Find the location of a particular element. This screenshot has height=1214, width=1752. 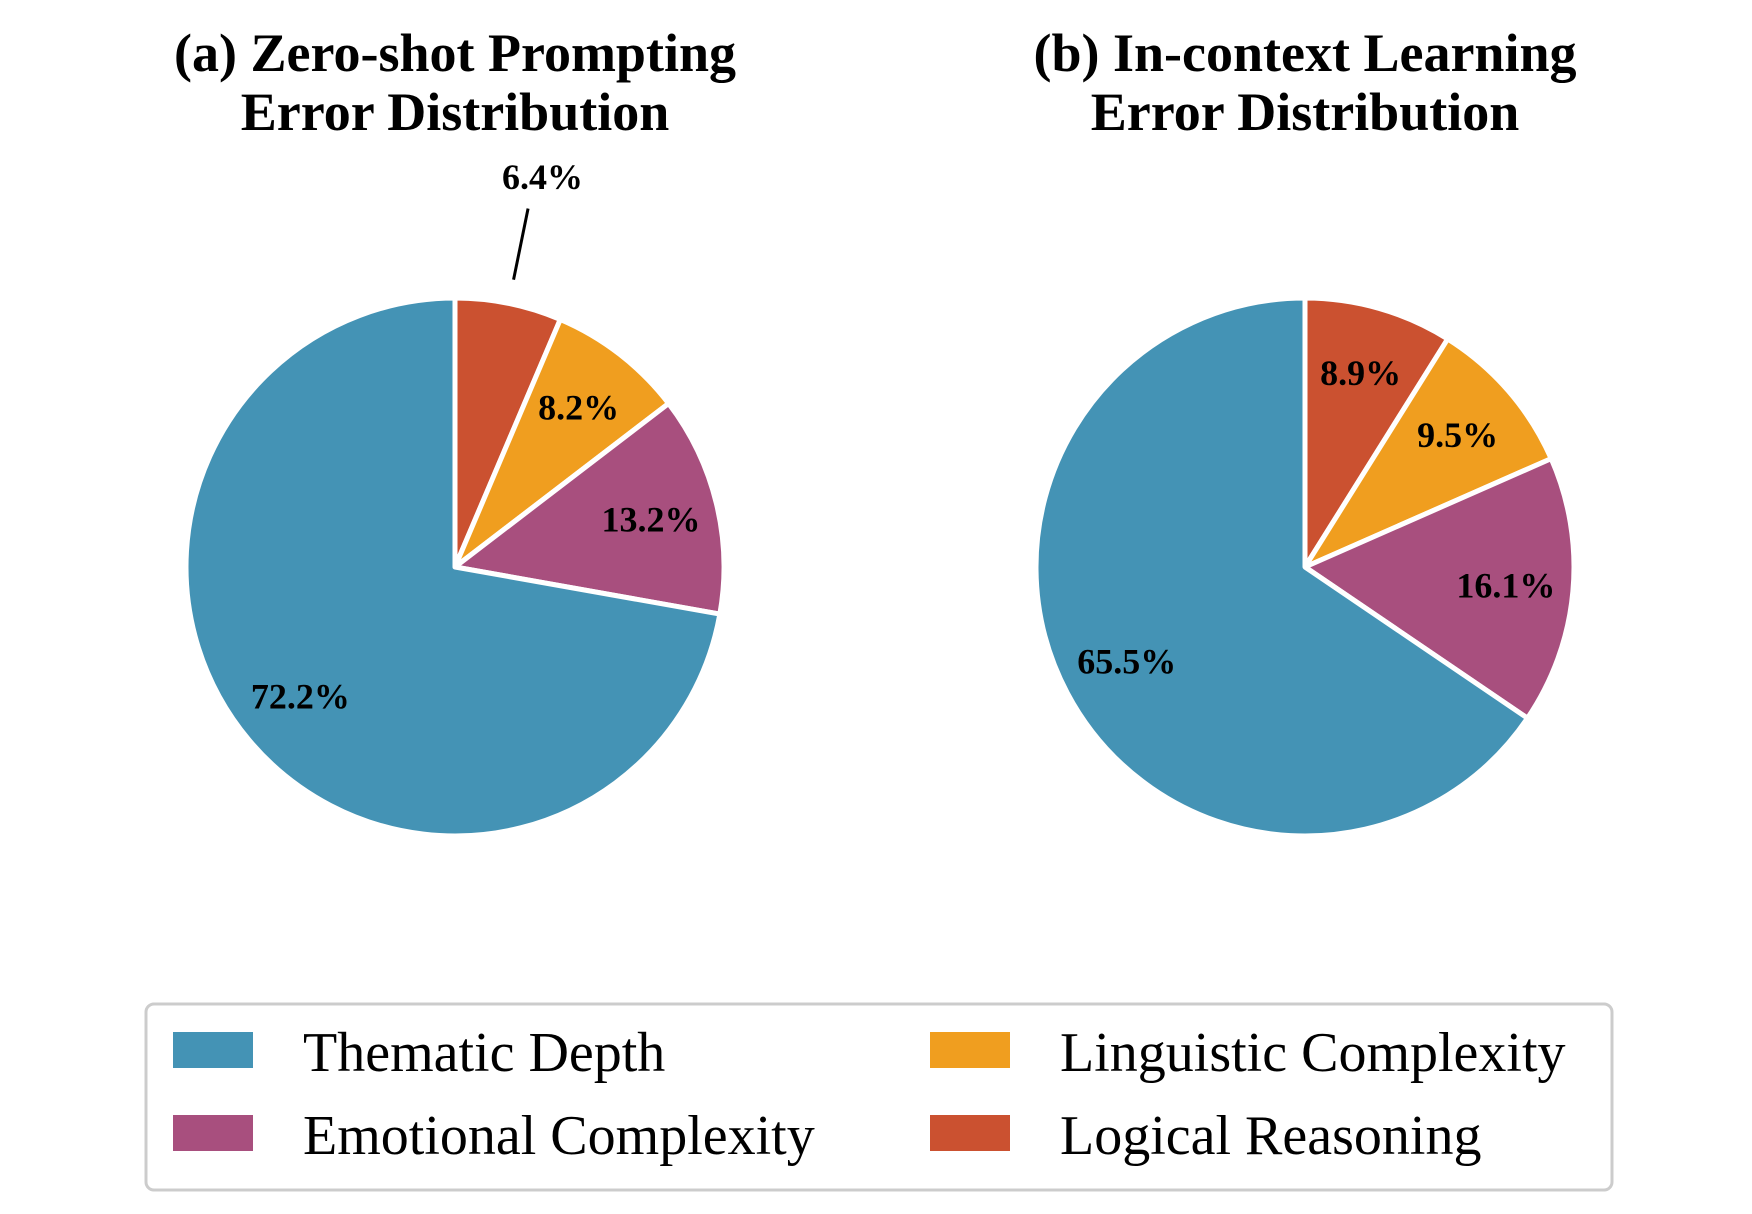

pie-label-b-linguistic-complexity: 9.5% is located at coordinates (1457, 435).